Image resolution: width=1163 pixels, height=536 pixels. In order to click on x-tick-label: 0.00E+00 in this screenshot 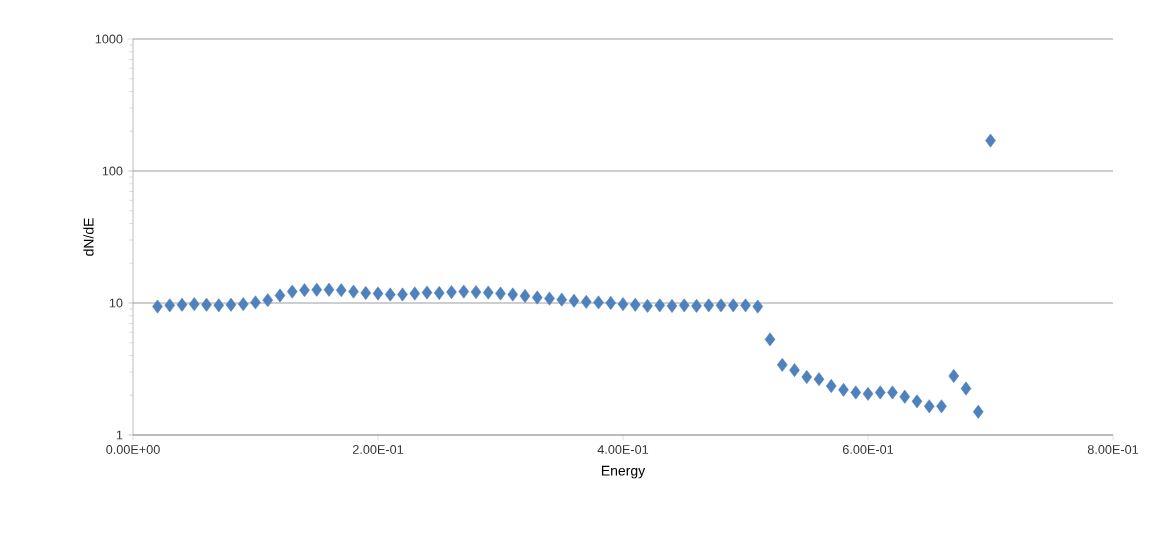, I will do `click(133, 449)`.